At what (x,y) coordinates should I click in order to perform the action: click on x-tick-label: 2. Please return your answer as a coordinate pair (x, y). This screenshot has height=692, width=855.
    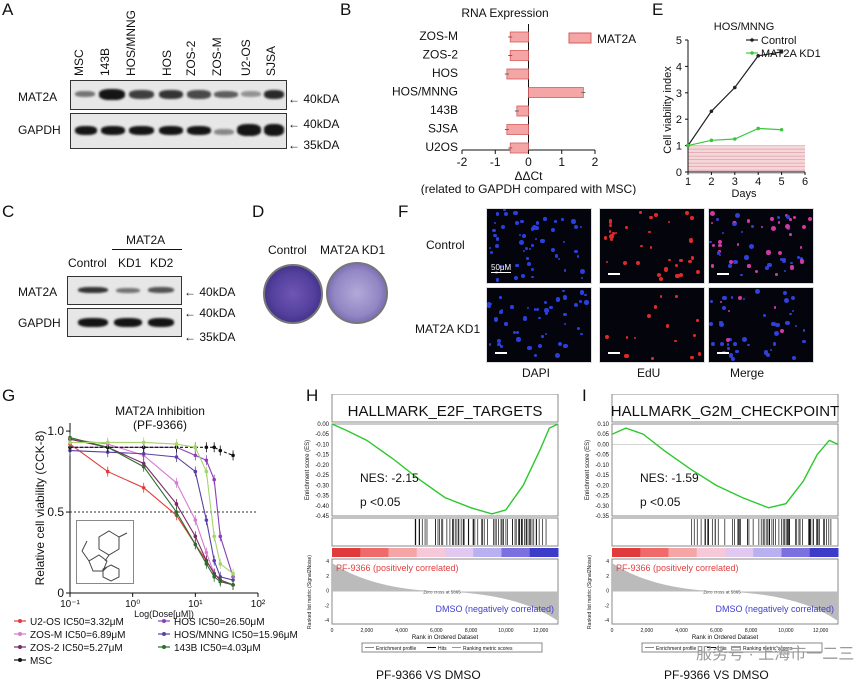
    Looking at the image, I should click on (711, 182).